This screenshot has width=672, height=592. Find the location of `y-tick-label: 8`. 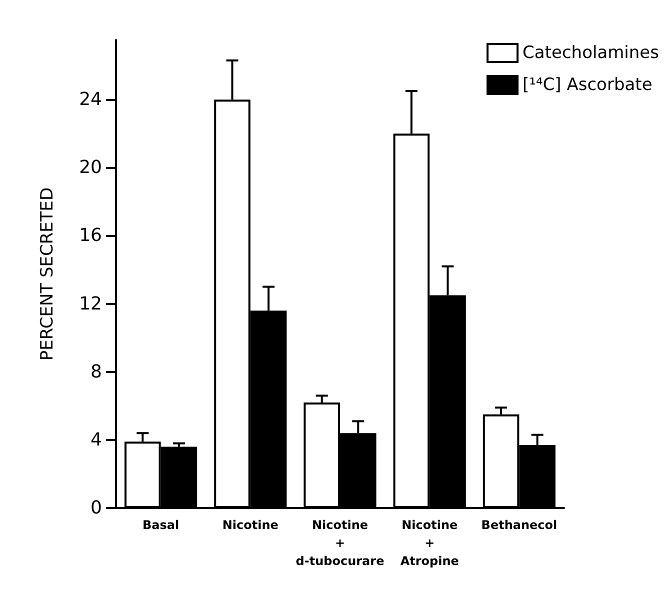

y-tick-label: 8 is located at coordinates (96, 371).